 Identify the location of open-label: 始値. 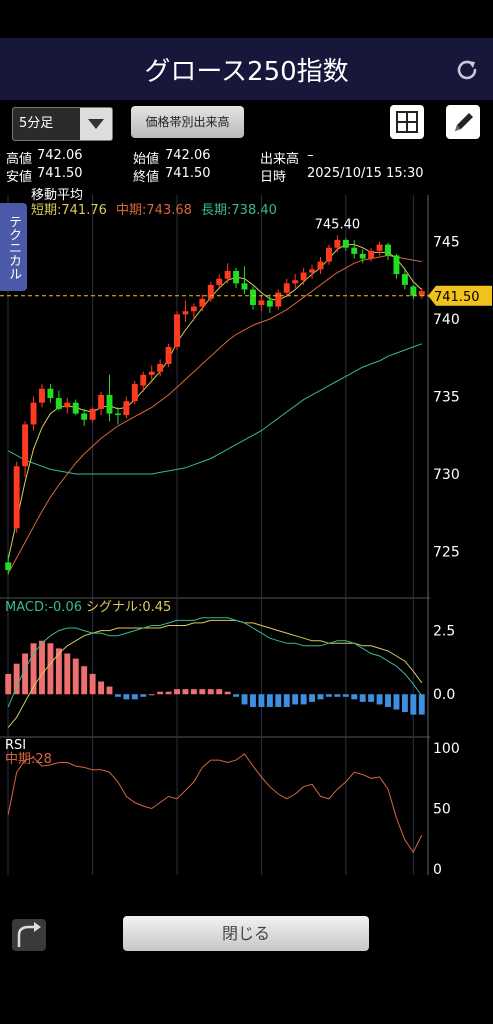
(146, 159).